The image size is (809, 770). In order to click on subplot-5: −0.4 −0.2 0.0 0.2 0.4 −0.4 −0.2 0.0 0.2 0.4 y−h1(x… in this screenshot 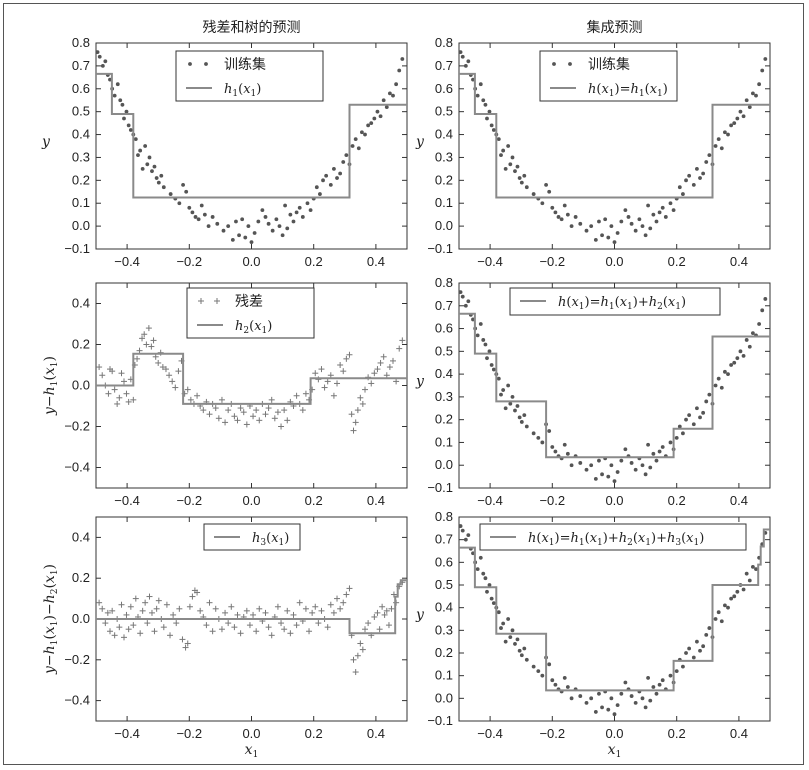, I will do `click(225, 638)`.